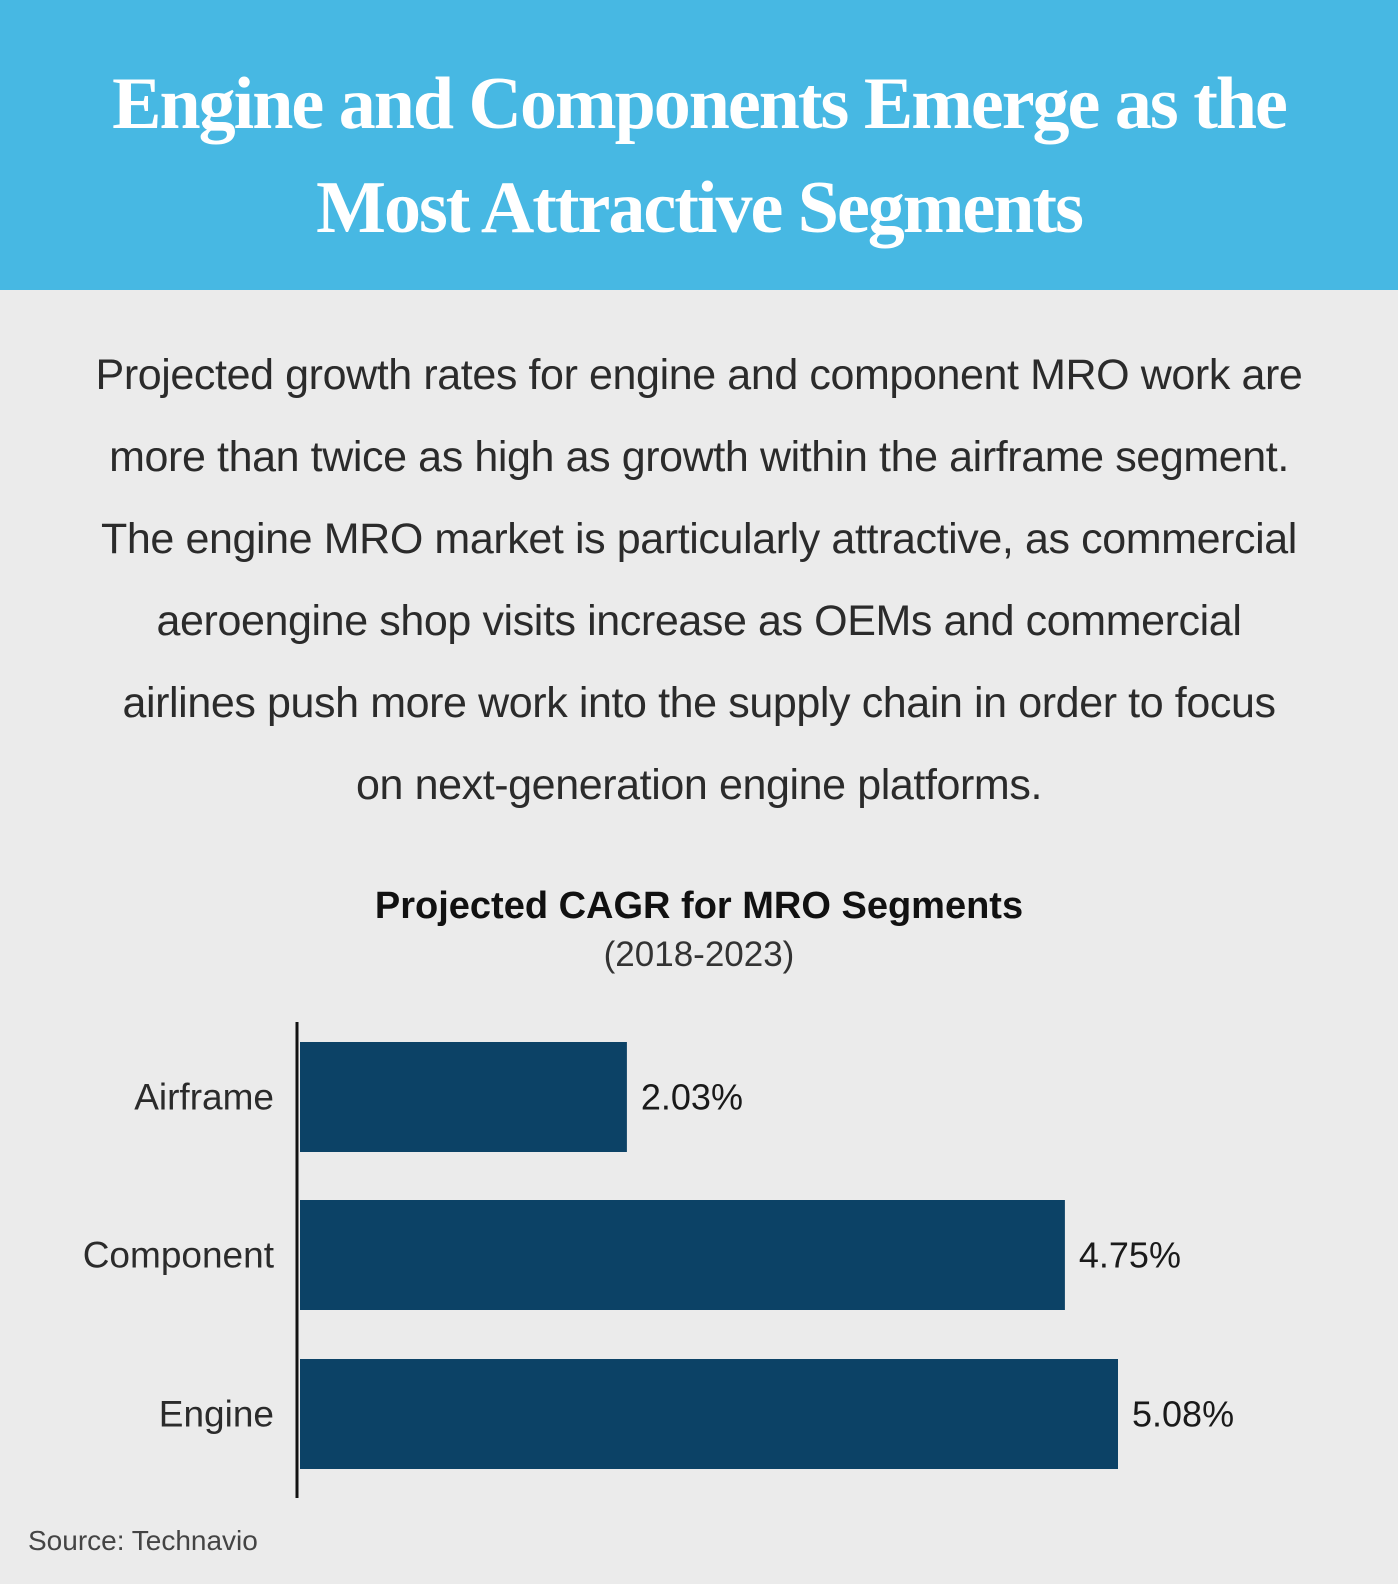 The height and width of the screenshot is (1584, 1398). Describe the element at coordinates (179, 1255) in the screenshot. I see `category-label-component: Component` at that location.